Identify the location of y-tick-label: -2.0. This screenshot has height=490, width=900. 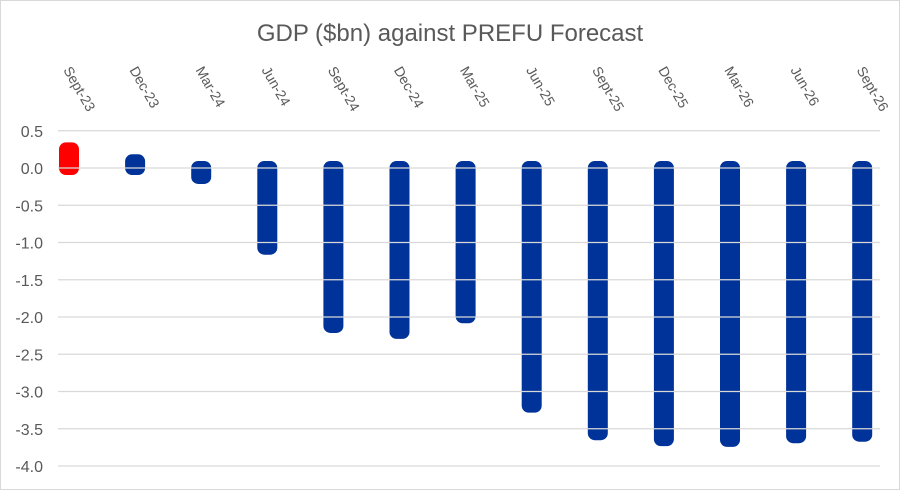
(29, 318).